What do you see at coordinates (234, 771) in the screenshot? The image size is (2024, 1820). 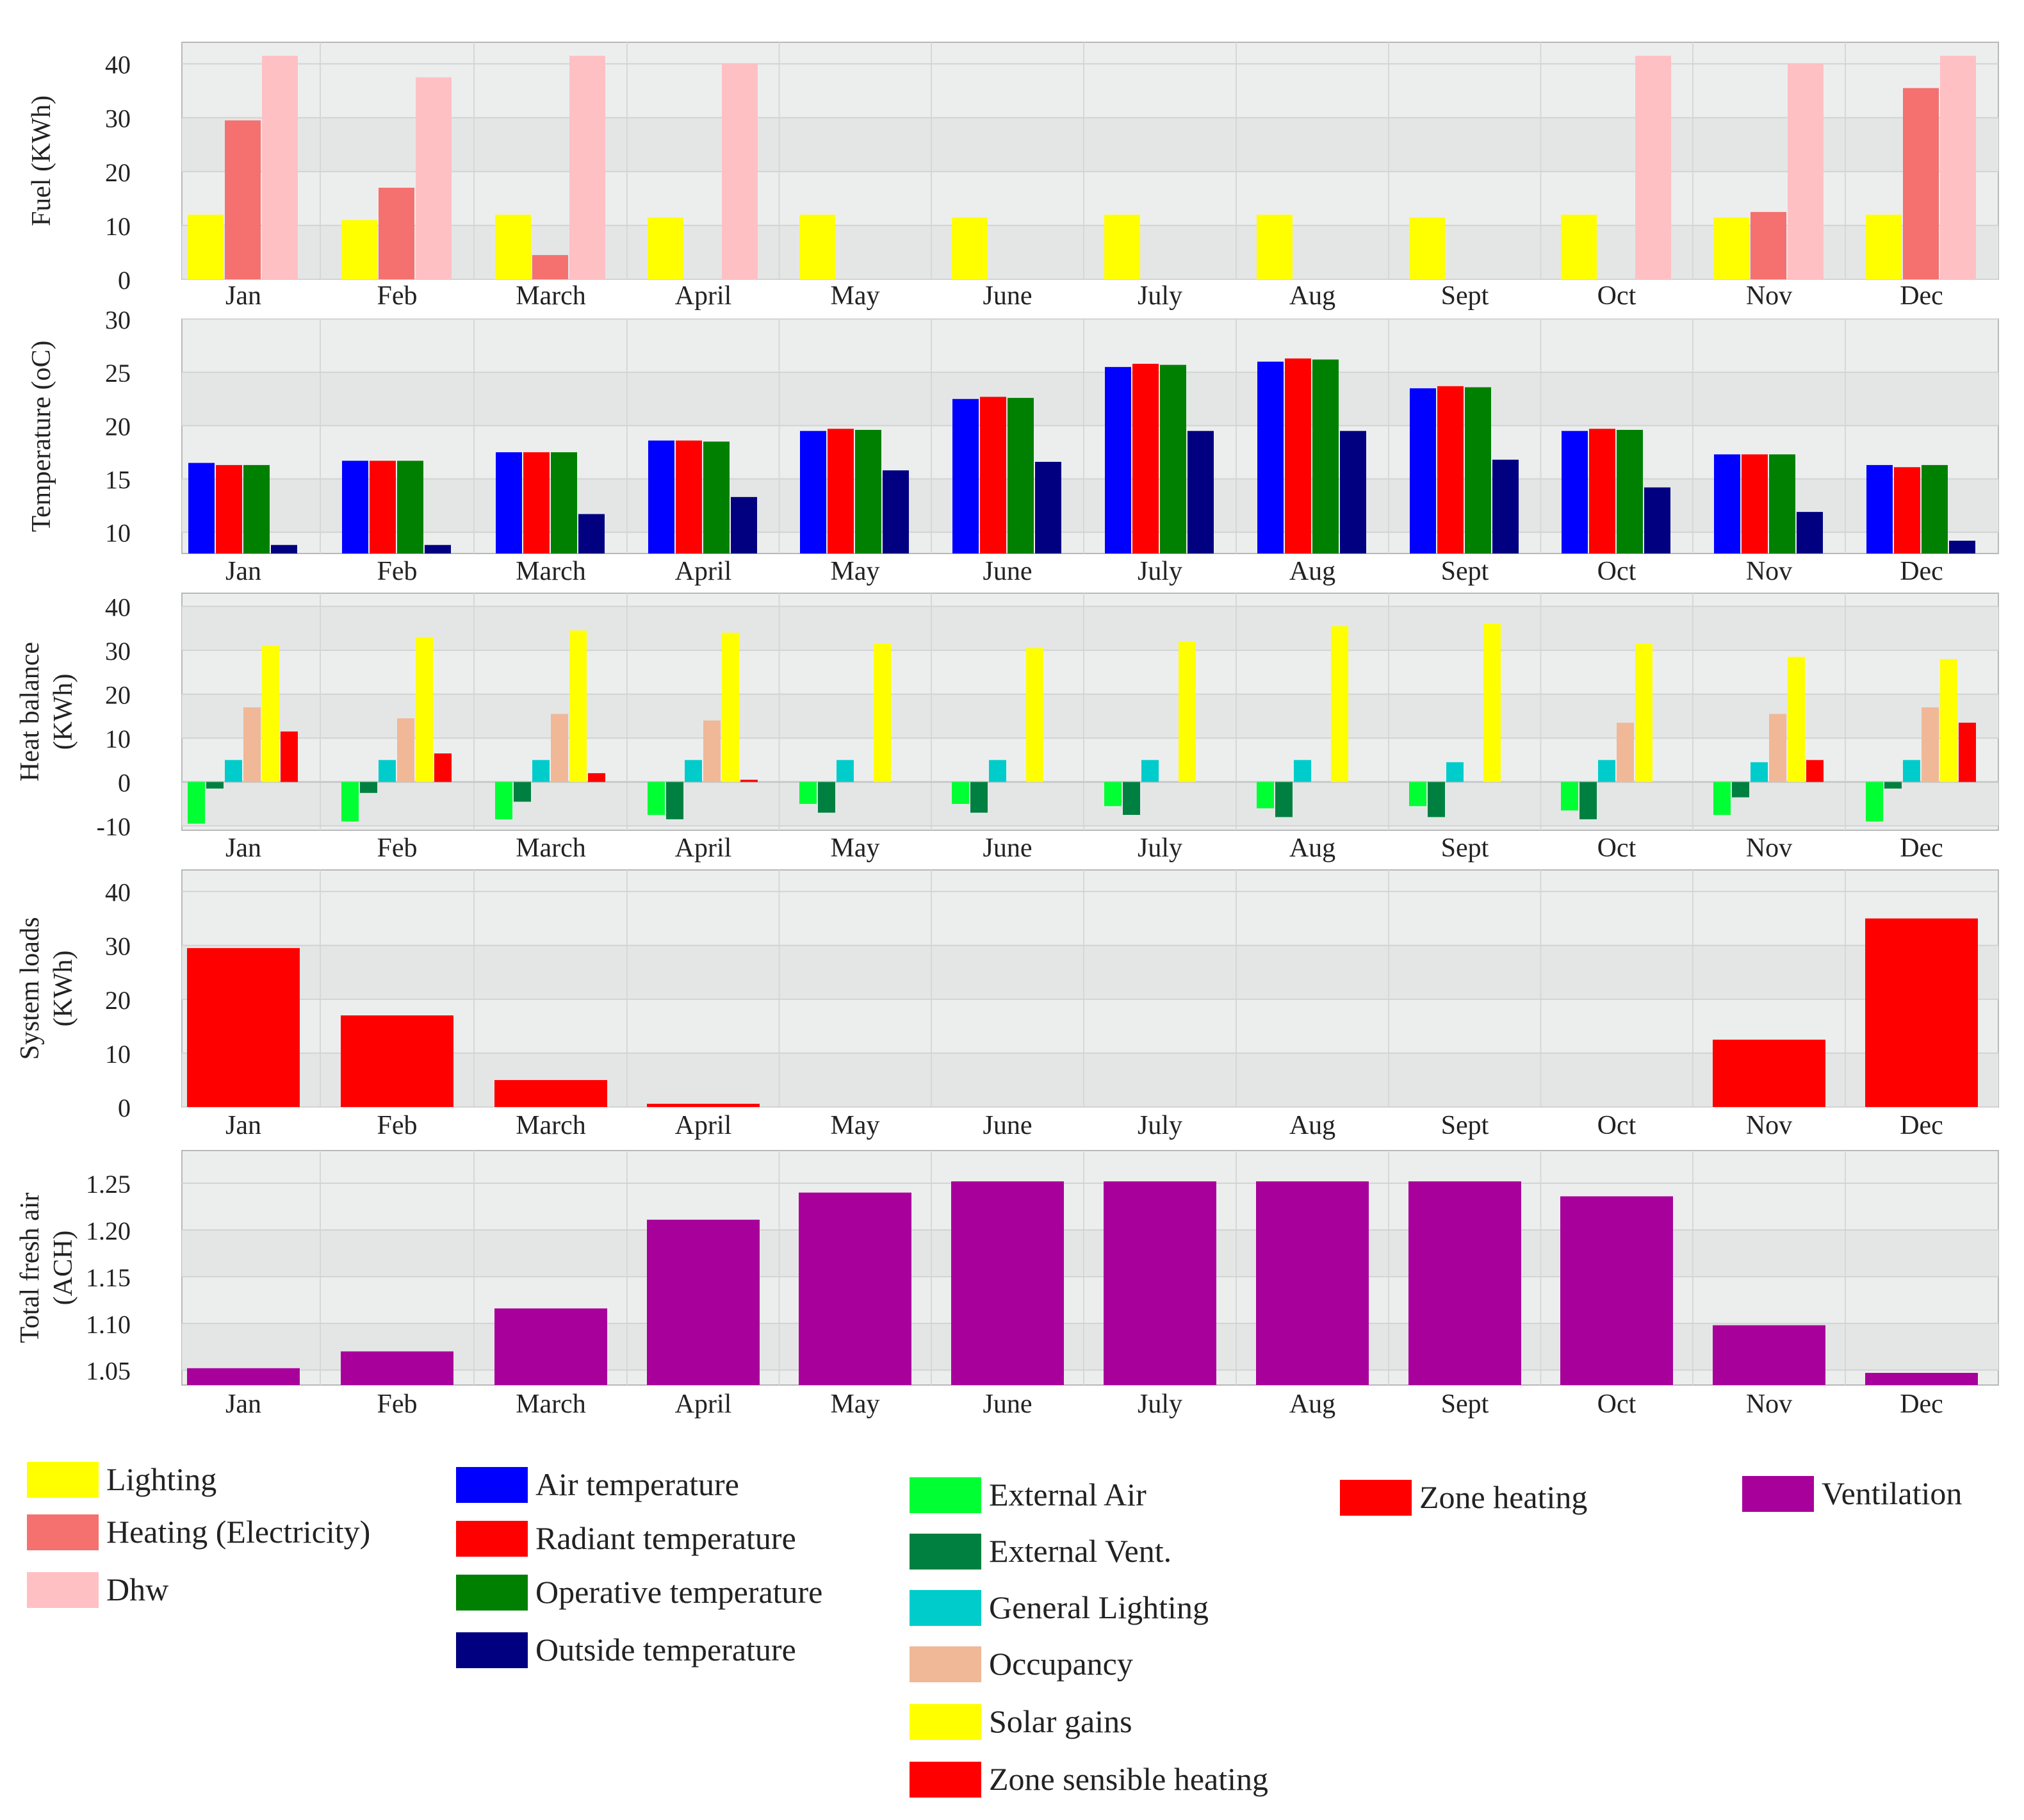 I see `bar-heat-balance-general-lighting-jan` at bounding box center [234, 771].